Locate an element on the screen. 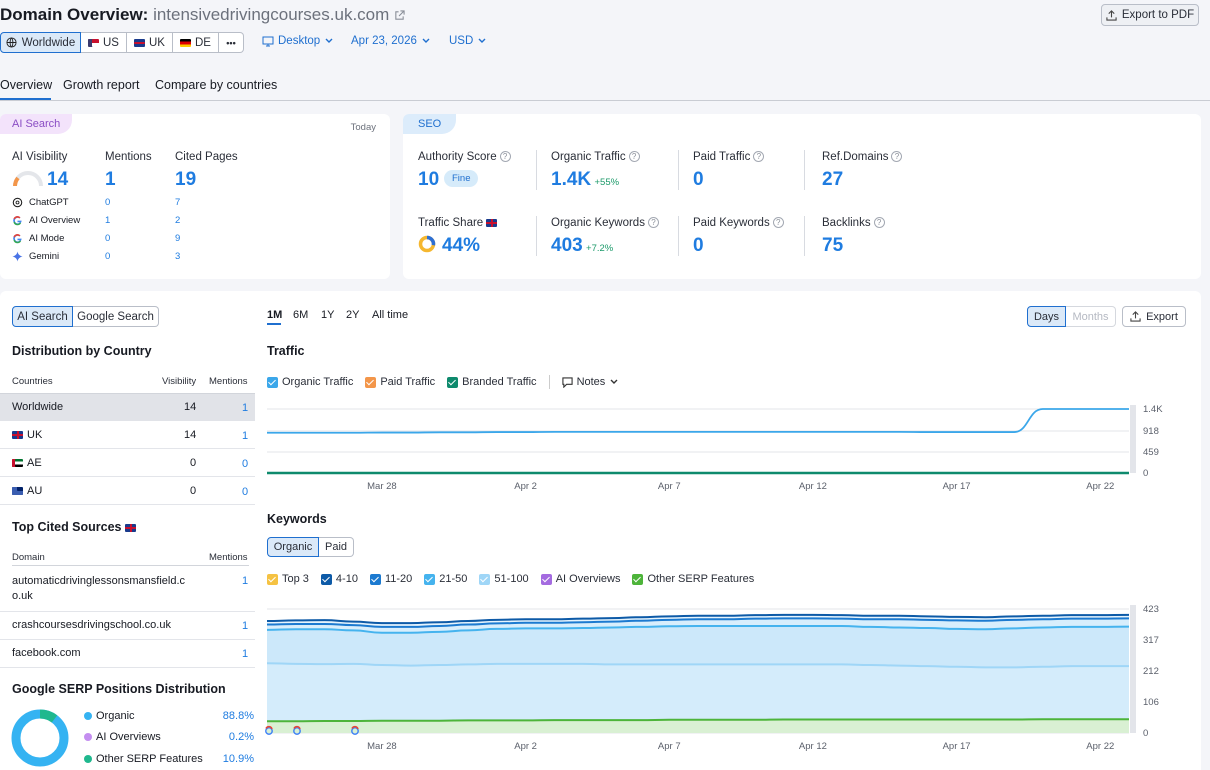  device-dropdown: Desktop is located at coordinates (297, 41).